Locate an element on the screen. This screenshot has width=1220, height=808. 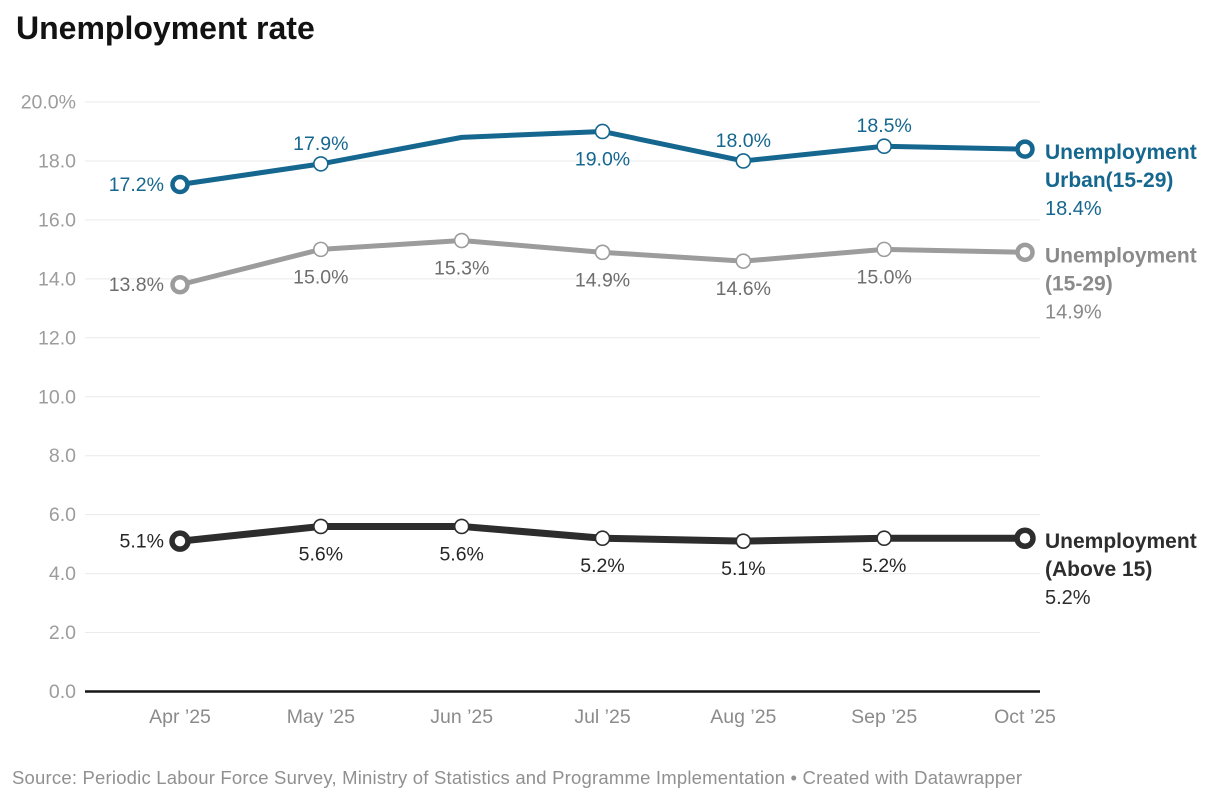
legend-value-series2: 5.2% is located at coordinates (1068, 598).